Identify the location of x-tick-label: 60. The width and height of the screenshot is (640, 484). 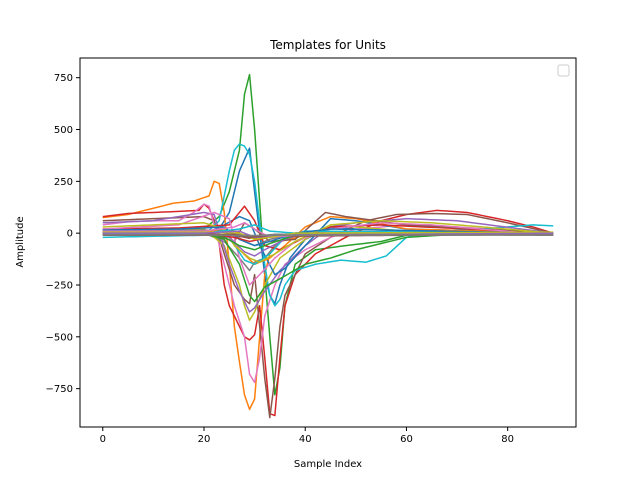
(406, 439).